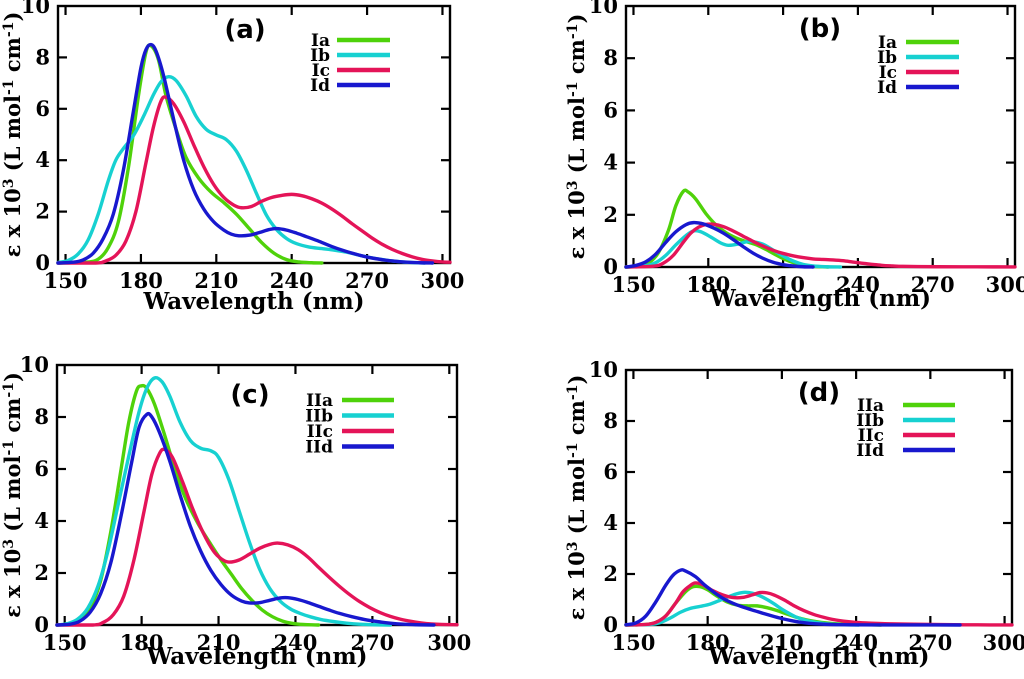  What do you see at coordinates (320, 432) in the screenshot?
I see `legend-label-IIc: IIc` at bounding box center [320, 432].